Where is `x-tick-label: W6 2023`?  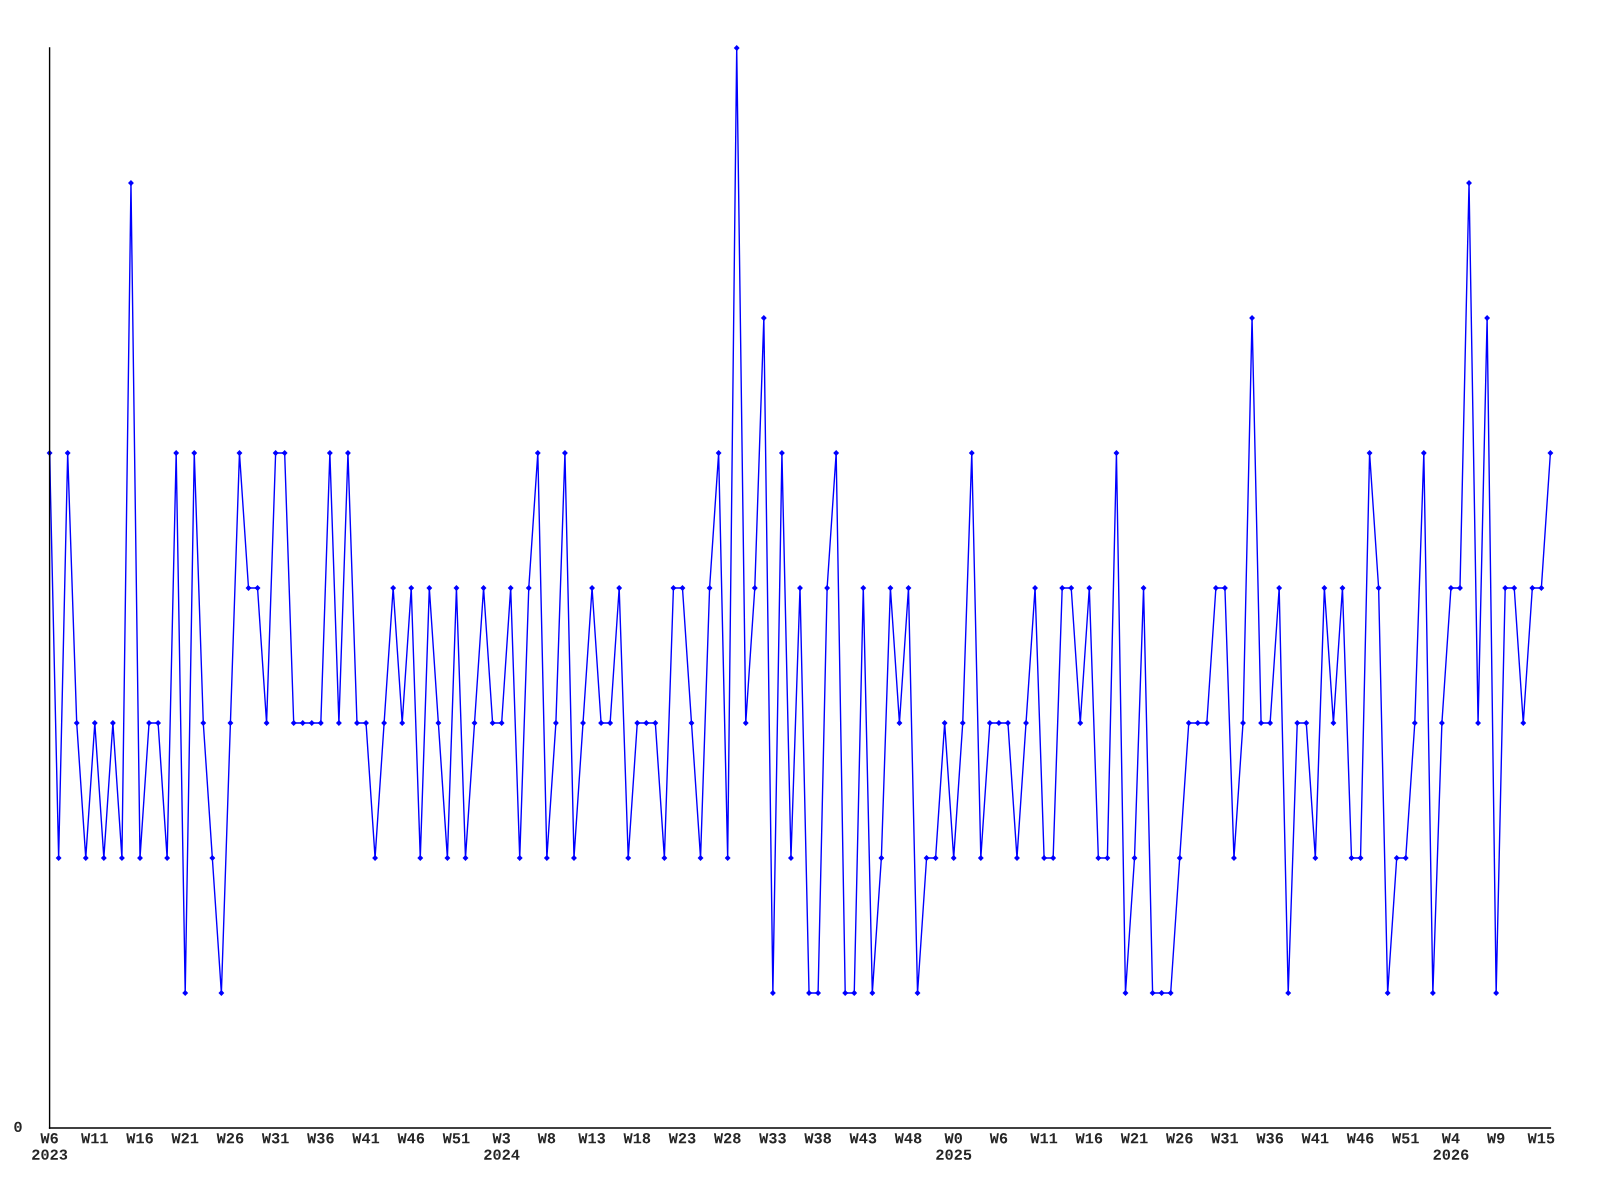 x-tick-label: W6 2023 is located at coordinates (50, 1146).